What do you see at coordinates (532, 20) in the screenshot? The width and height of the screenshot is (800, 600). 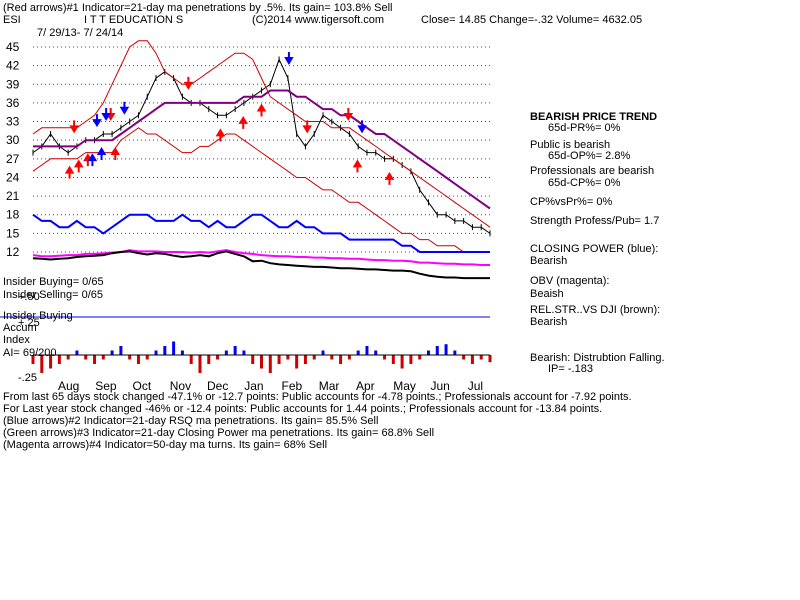 I see `quote-text: Close= 14.85 Change=-.32 Volume= 4632.05` at bounding box center [532, 20].